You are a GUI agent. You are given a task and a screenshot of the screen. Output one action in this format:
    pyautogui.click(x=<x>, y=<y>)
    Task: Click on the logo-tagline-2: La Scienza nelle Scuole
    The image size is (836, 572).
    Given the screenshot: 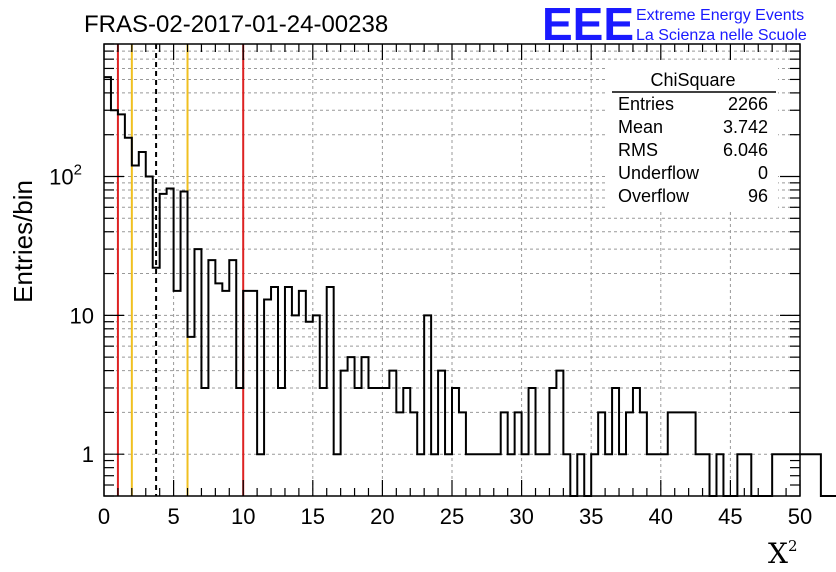 What is the action you would take?
    pyautogui.click(x=721, y=35)
    